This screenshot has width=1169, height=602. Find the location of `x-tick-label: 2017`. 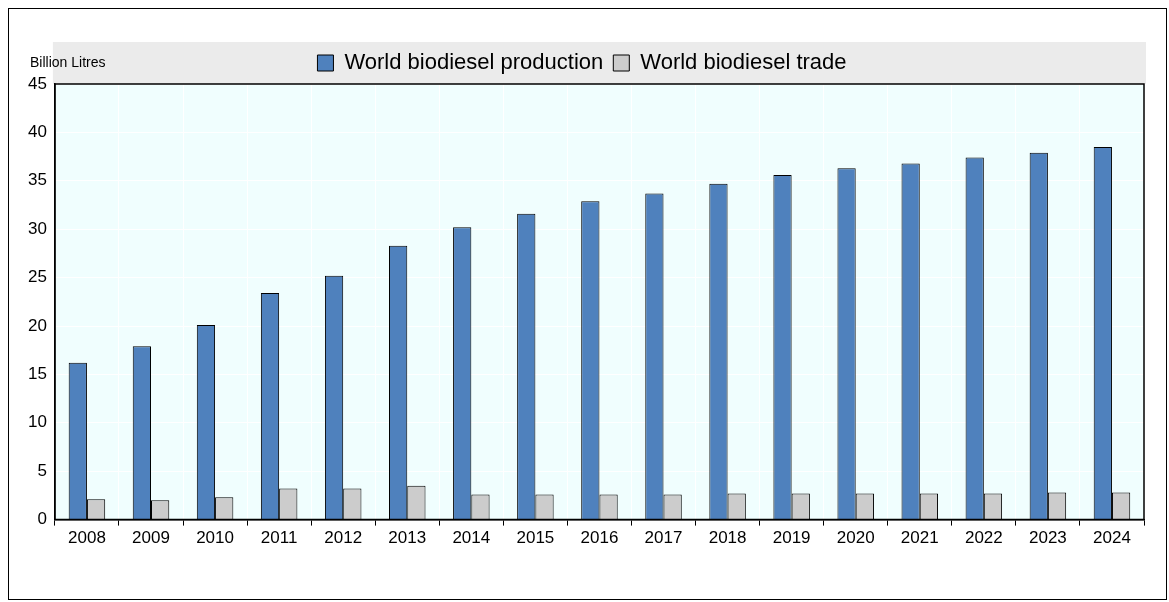

x-tick-label: 2017 is located at coordinates (663, 538).